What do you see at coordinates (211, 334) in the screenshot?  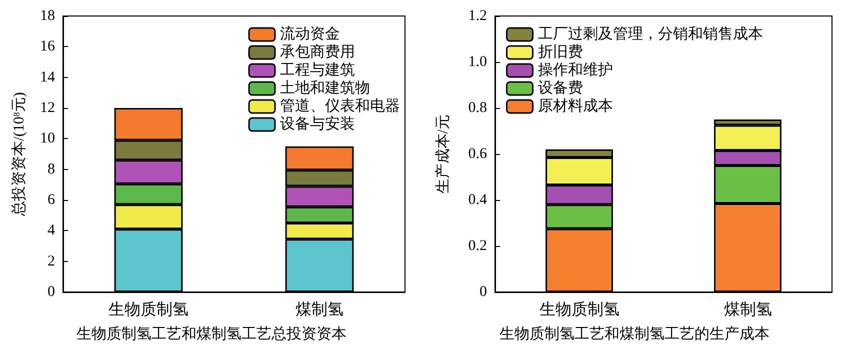 I see `text: 生物质制氢工艺和煤制氢工艺总投资资本` at bounding box center [211, 334].